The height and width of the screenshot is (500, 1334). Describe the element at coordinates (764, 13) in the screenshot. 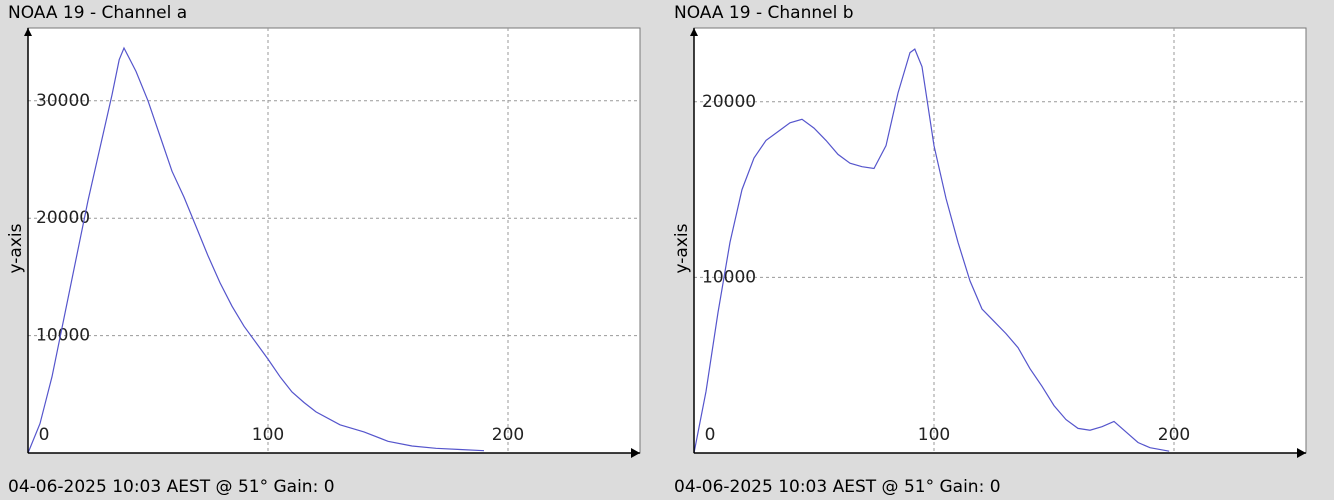

I see `chart-title: NOAA 19 - Channel b` at that location.